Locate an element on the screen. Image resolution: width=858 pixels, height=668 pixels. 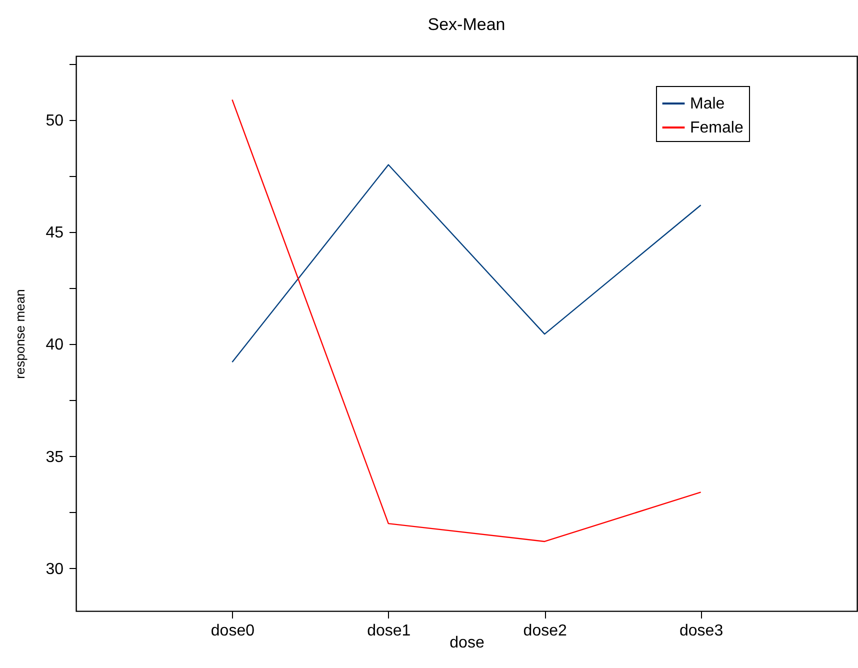
y-axis-title: response mean is located at coordinates (20, 334).